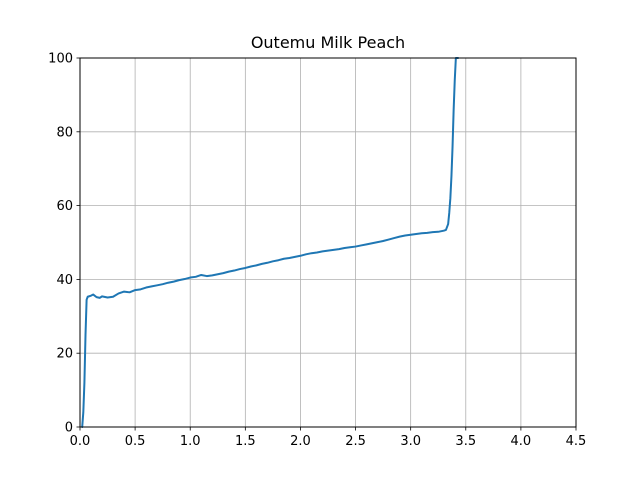  Describe the element at coordinates (190, 441) in the screenshot. I see `x-tick-label: 1.0` at that location.